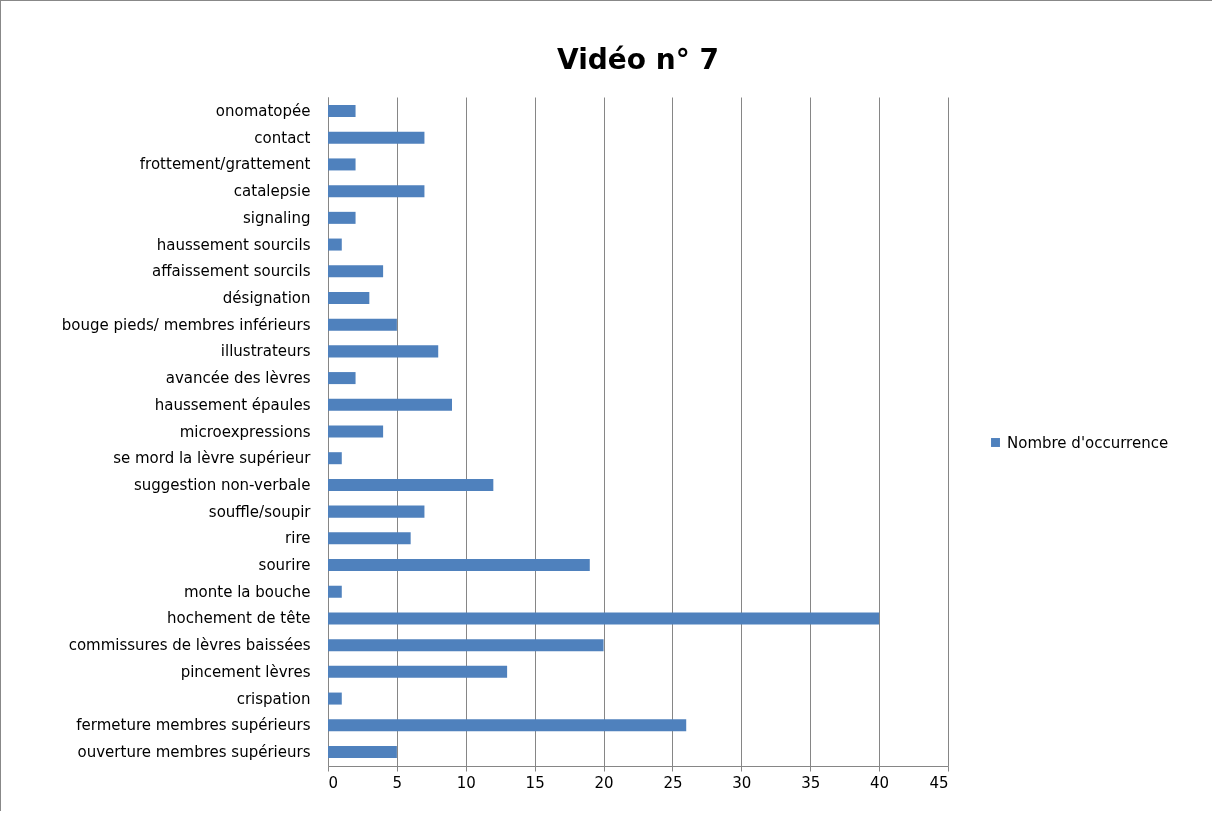 This screenshot has width=1214, height=813. Describe the element at coordinates (276, 217) in the screenshot. I see `y-tick-label: signaling` at that location.